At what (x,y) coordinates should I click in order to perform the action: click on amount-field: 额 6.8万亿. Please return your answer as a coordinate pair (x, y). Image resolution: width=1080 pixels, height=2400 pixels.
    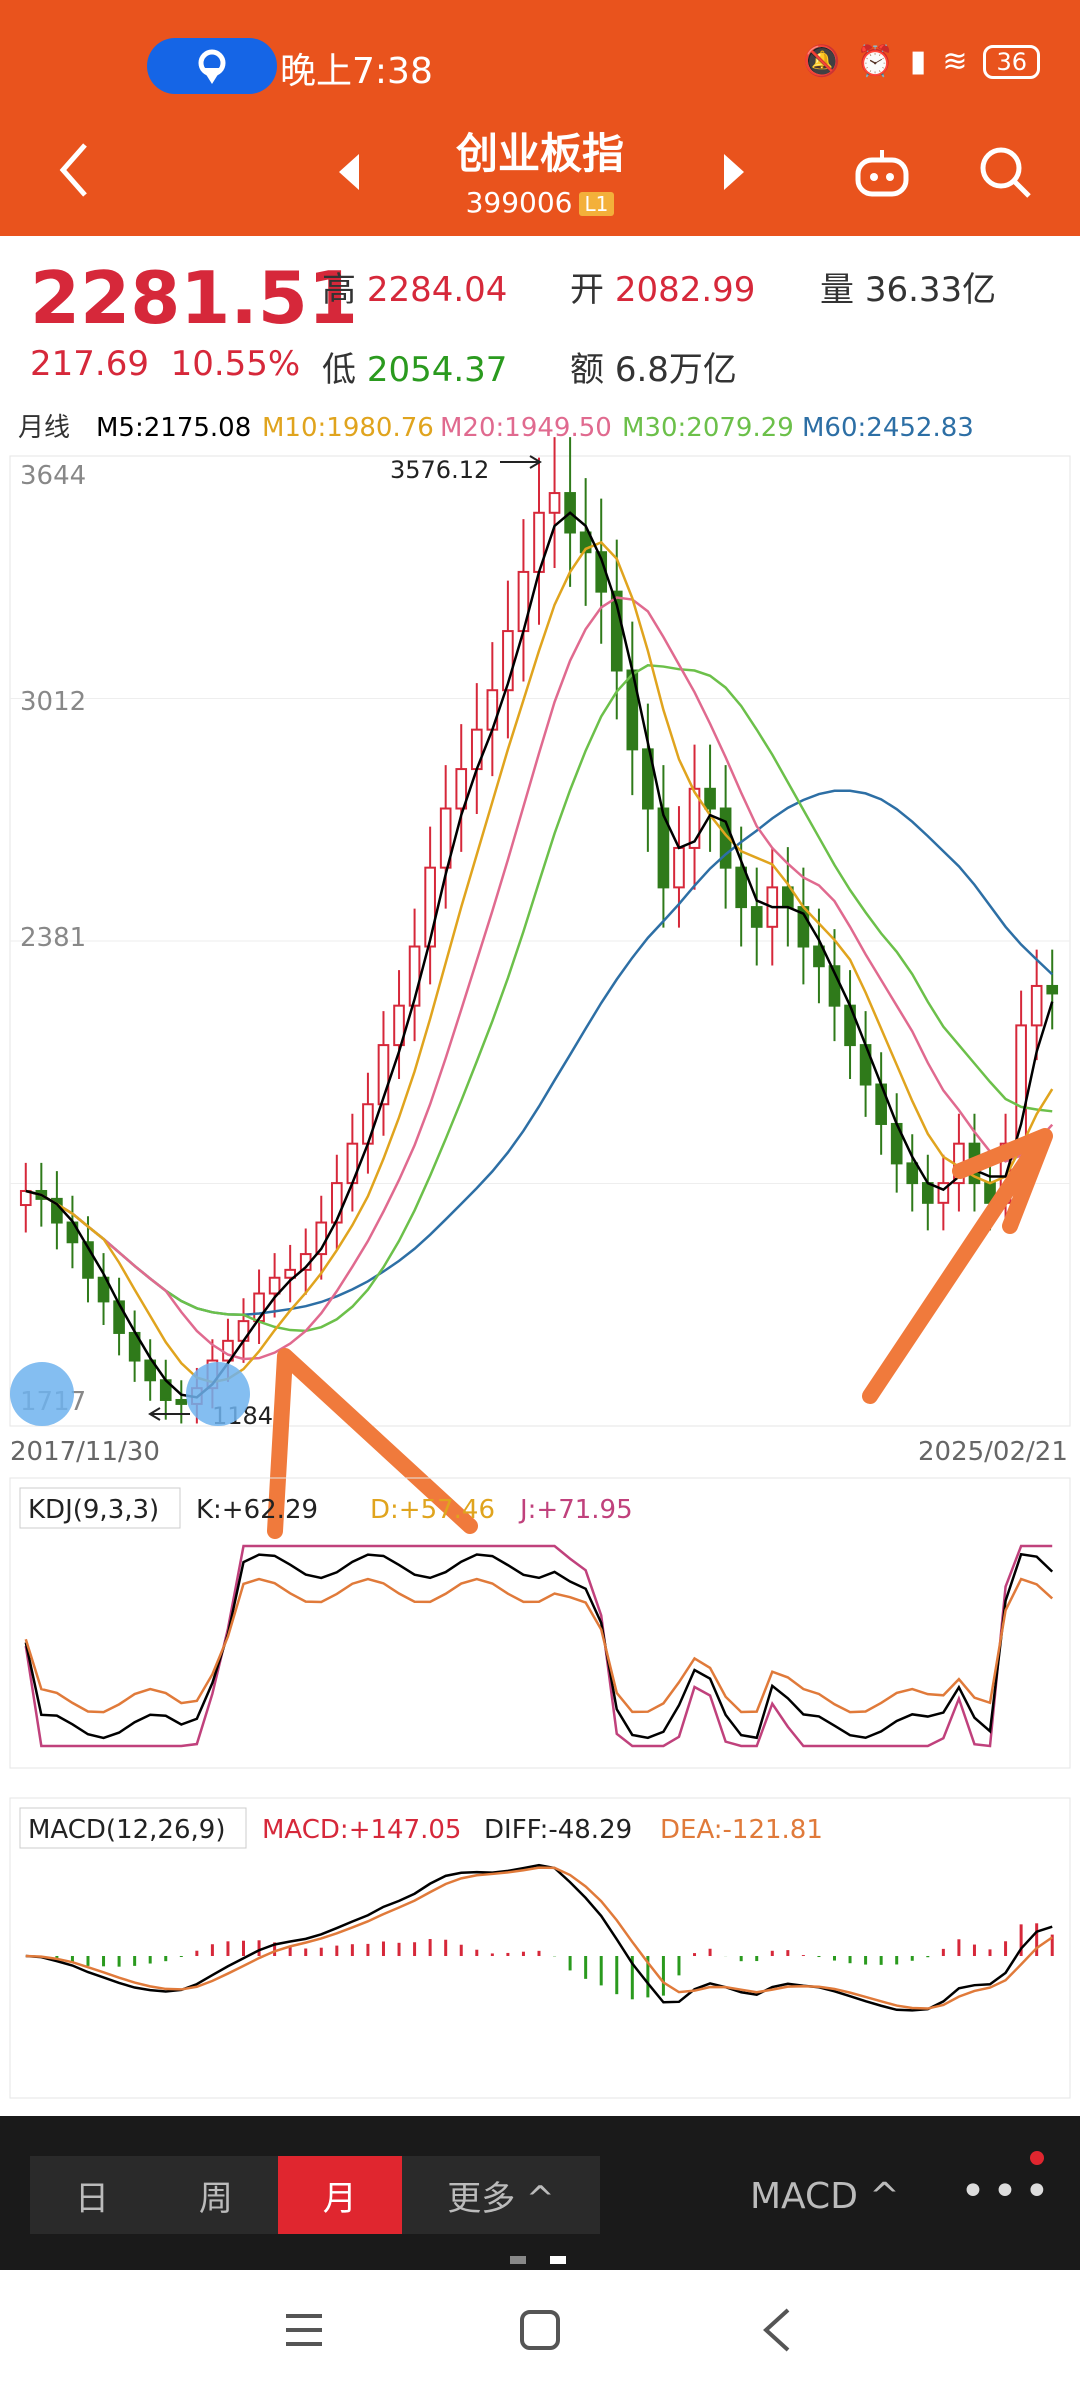
    Looking at the image, I should click on (653, 366).